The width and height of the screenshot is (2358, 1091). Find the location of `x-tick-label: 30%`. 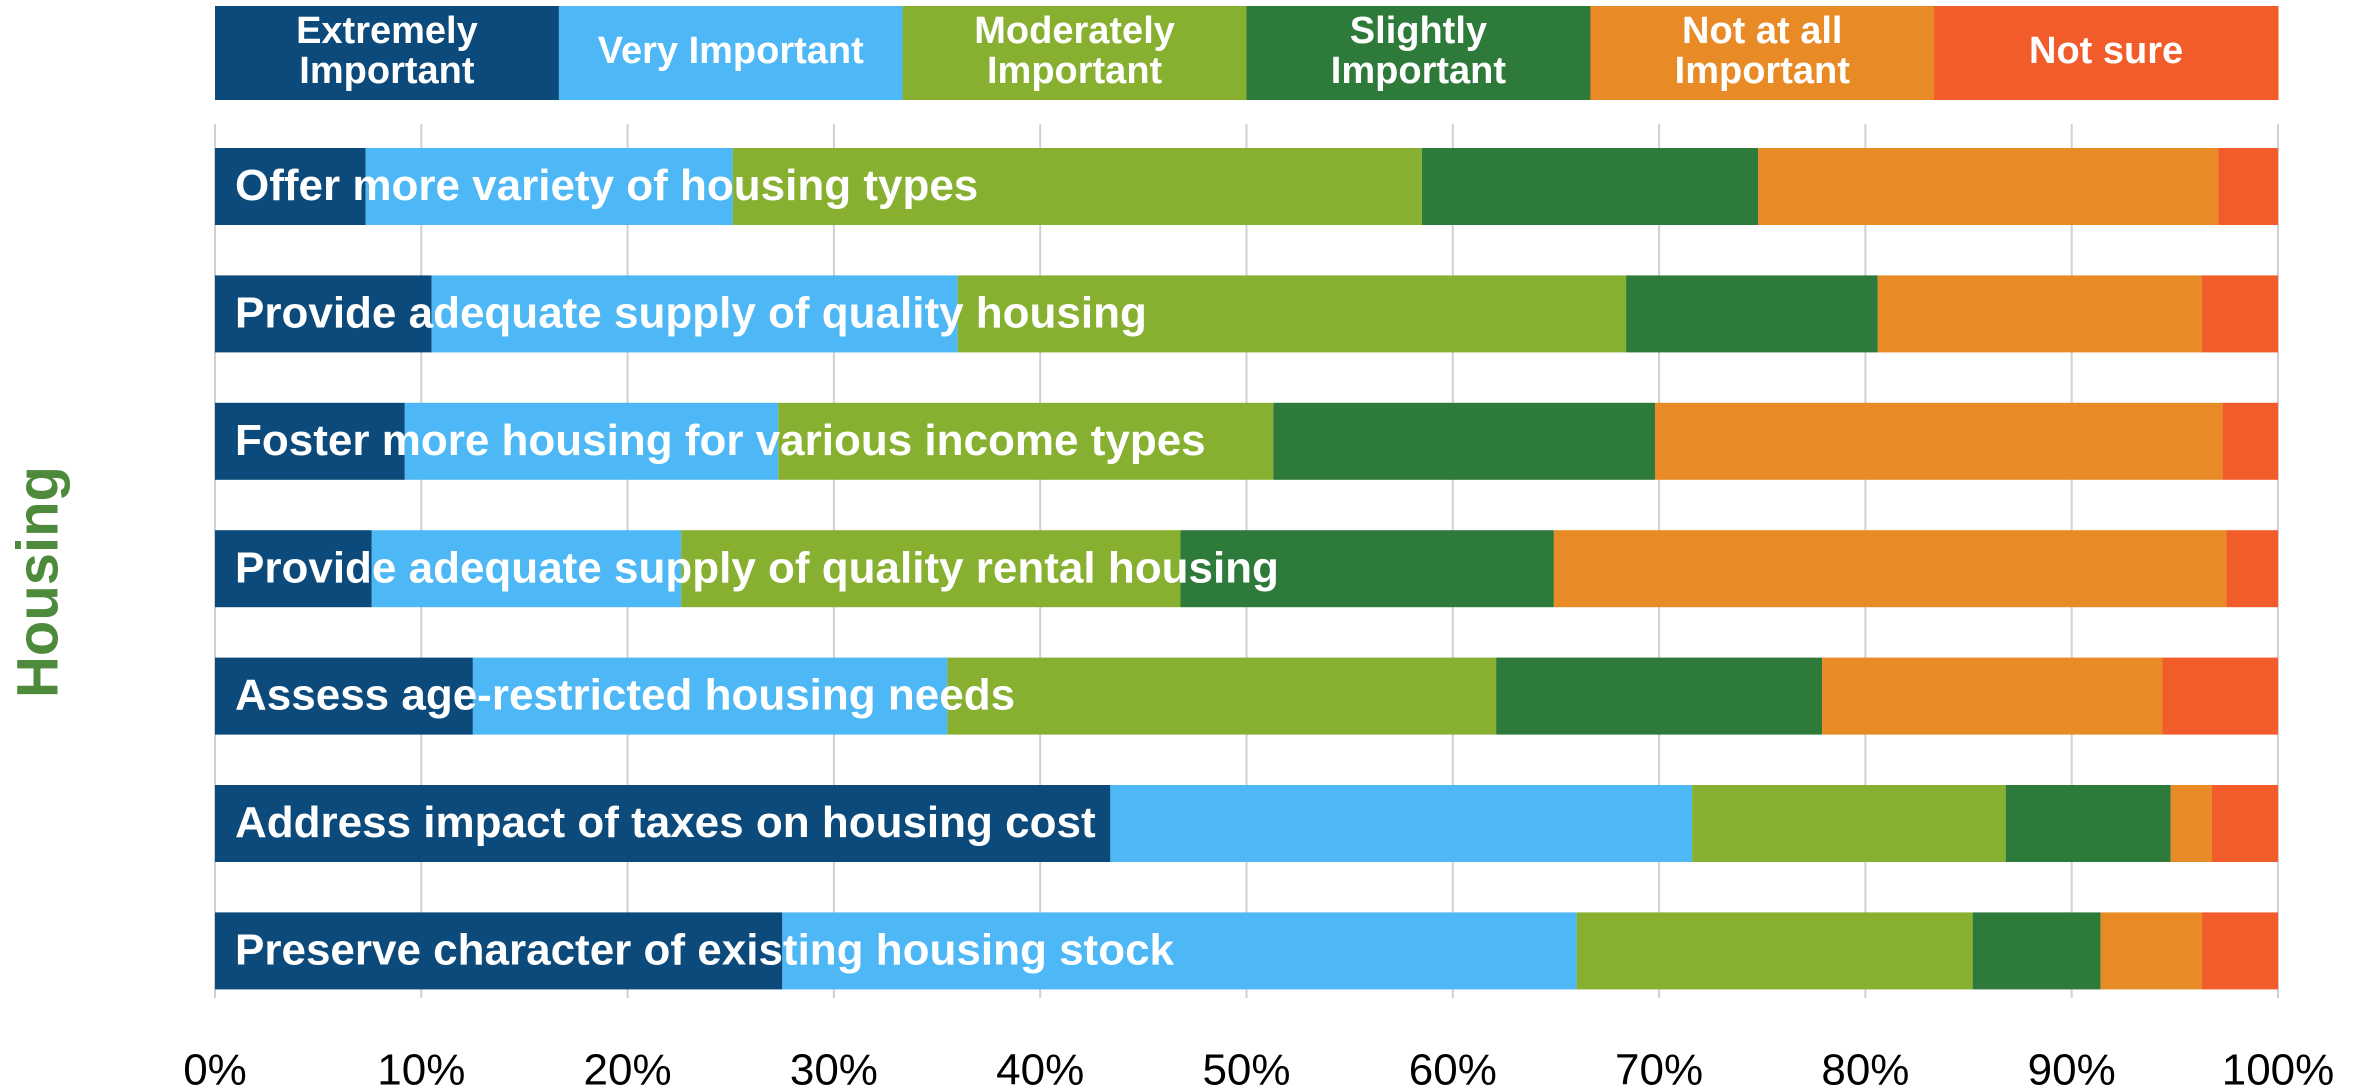

x-tick-label: 30% is located at coordinates (834, 1068).